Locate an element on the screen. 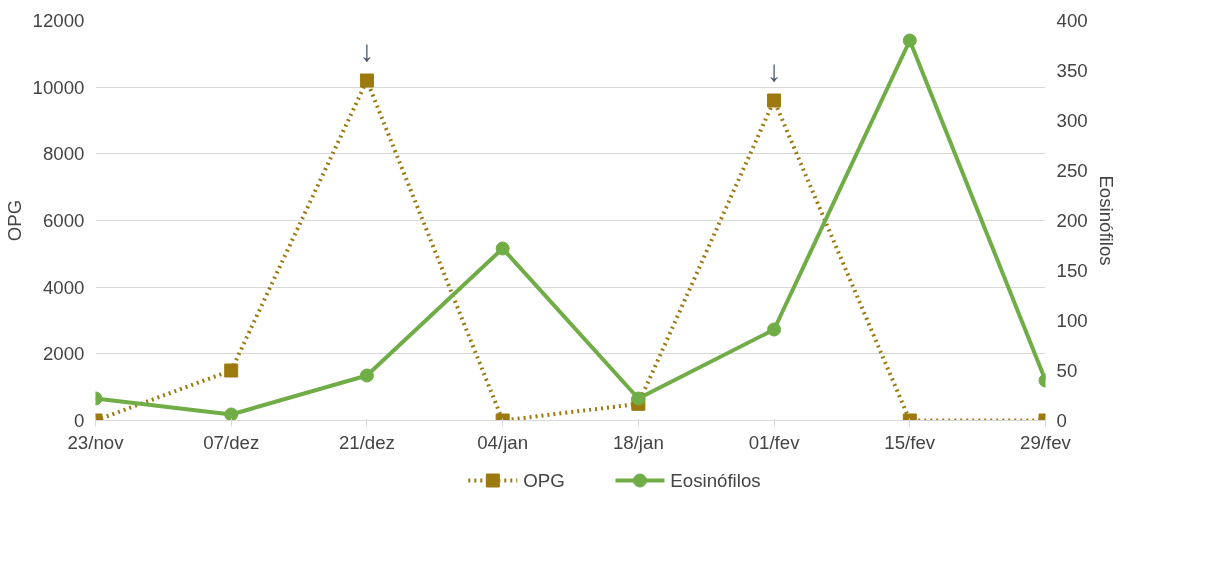 The image size is (1209, 582). y-axis-title: OPG is located at coordinates (14, 220).